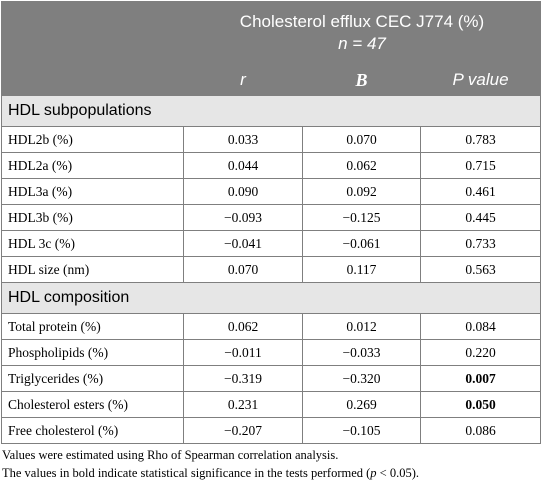 This screenshot has height=483, width=542. I want to click on cell-r: −0.041, so click(243, 243).